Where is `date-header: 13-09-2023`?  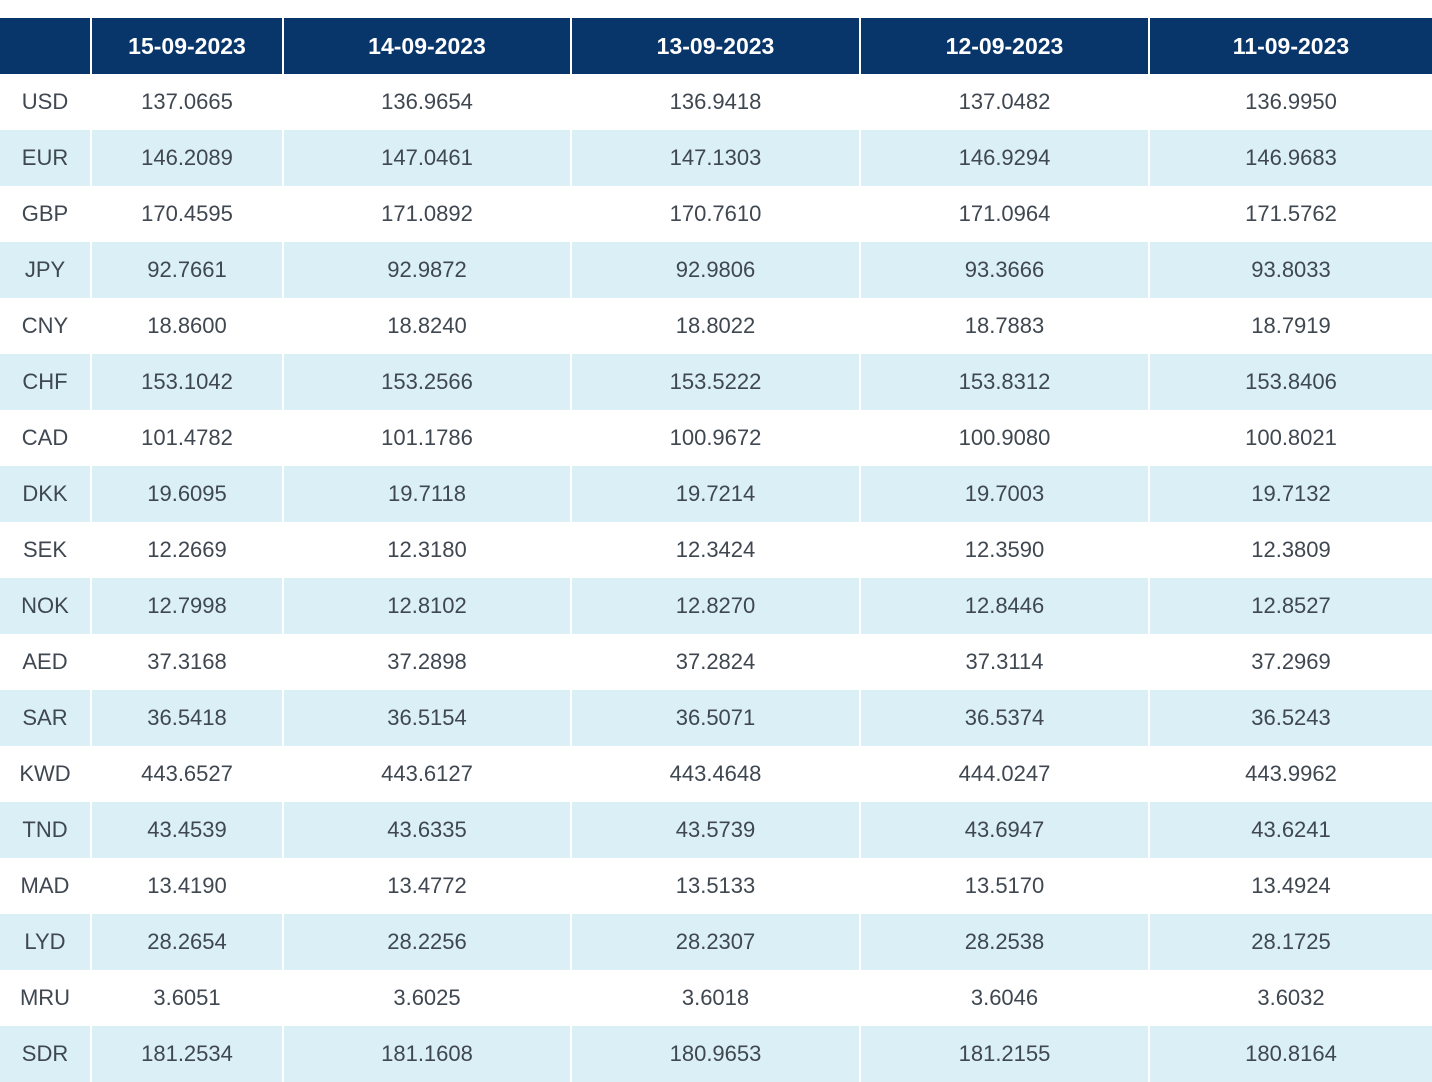 date-header: 13-09-2023 is located at coordinates (715, 46).